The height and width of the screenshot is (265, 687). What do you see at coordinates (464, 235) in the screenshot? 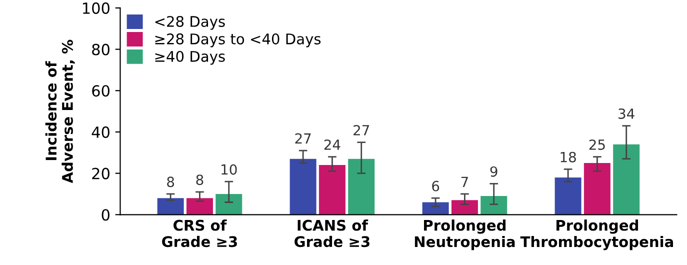
I see `x-tick-label: Prolonged Neutropenia` at bounding box center [464, 235].